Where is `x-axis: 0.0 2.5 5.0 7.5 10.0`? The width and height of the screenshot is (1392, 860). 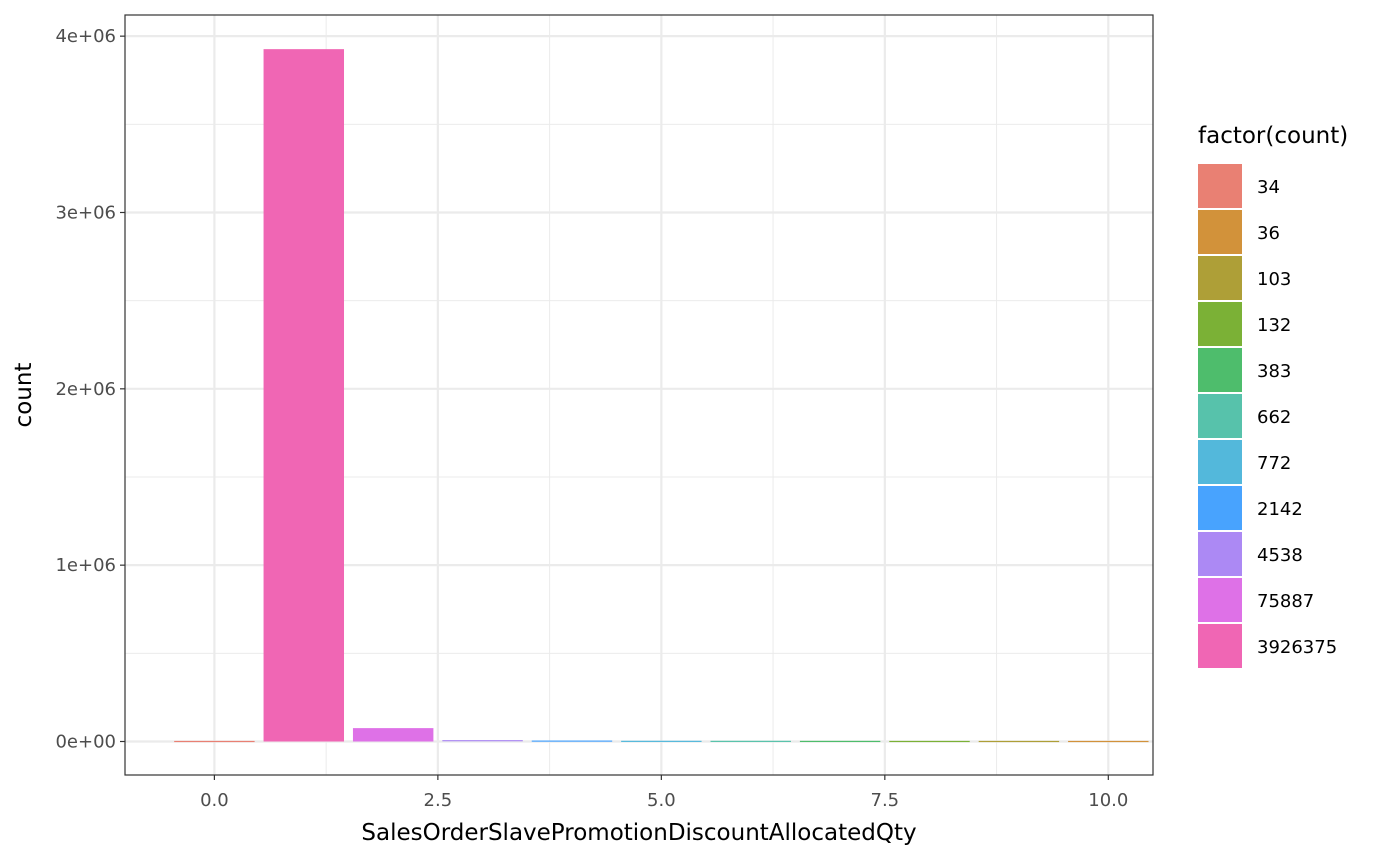
x-axis: 0.0 2.5 5.0 7.5 10.0 is located at coordinates (664, 793).